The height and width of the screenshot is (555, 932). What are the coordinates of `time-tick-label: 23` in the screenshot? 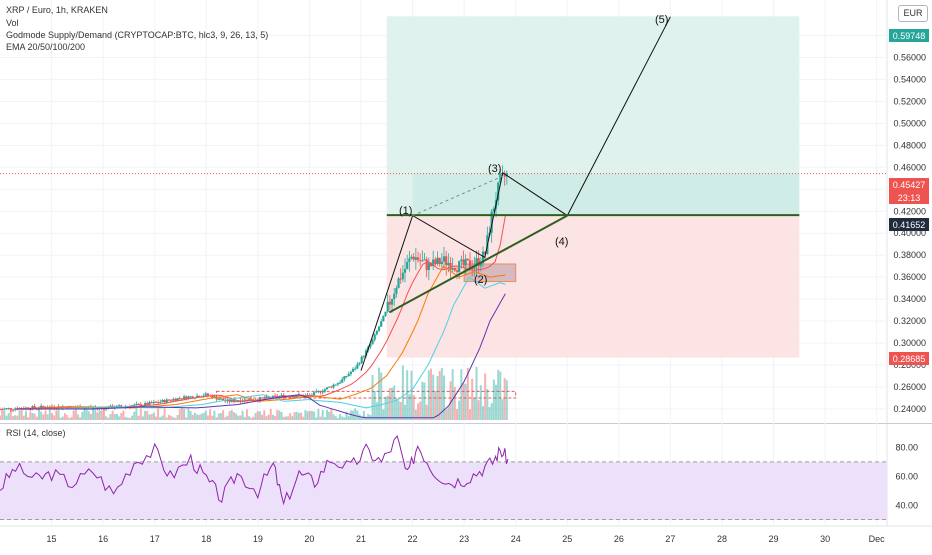 It's located at (464, 539).